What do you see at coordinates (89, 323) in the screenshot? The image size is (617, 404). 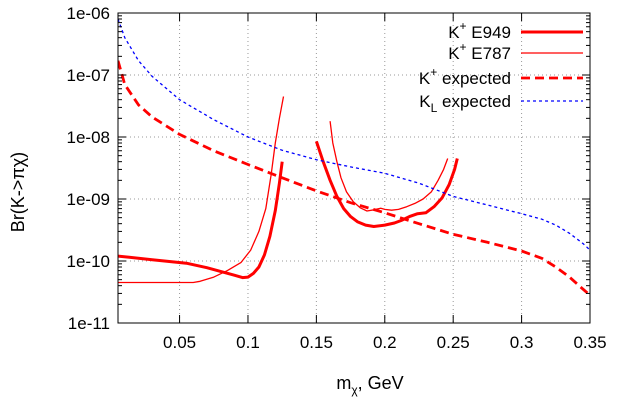 I see `y-tick-label: 1e-11` at bounding box center [89, 323].